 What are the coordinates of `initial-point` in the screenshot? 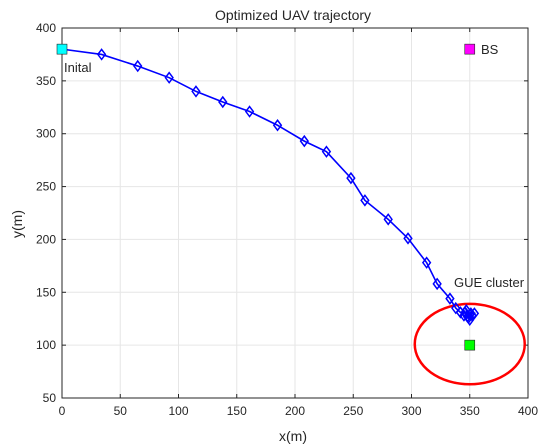 It's located at (62, 49).